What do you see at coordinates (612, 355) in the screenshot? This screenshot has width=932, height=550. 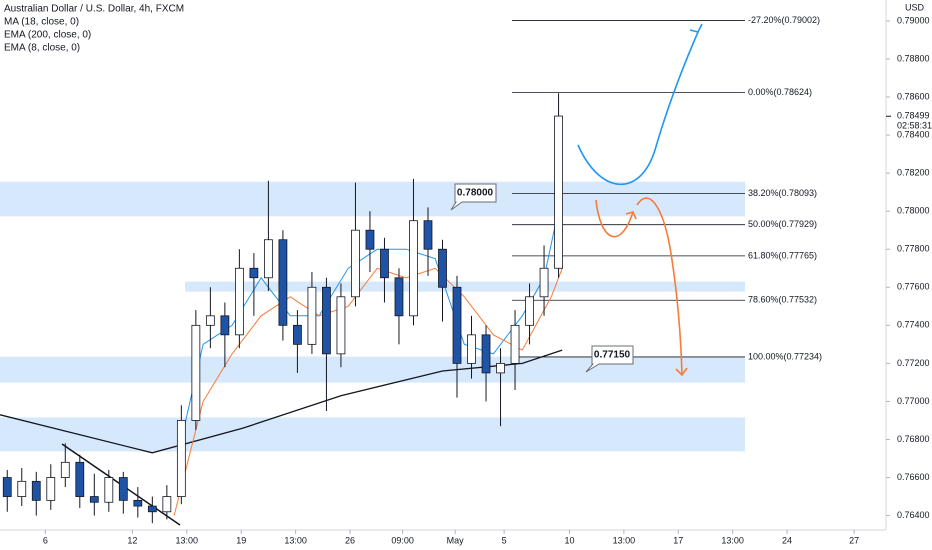 I see `callout-label: 0.77150` at bounding box center [612, 355].